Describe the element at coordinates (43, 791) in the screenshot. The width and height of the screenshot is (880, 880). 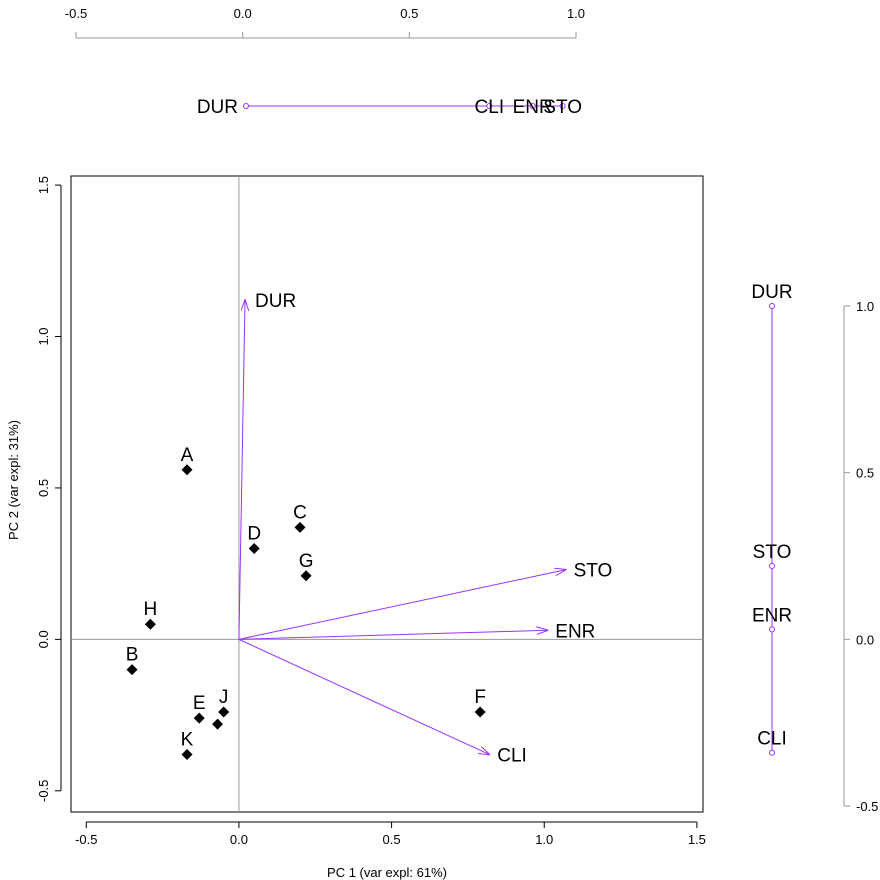
I see `y-tick-label: -0.5` at that location.